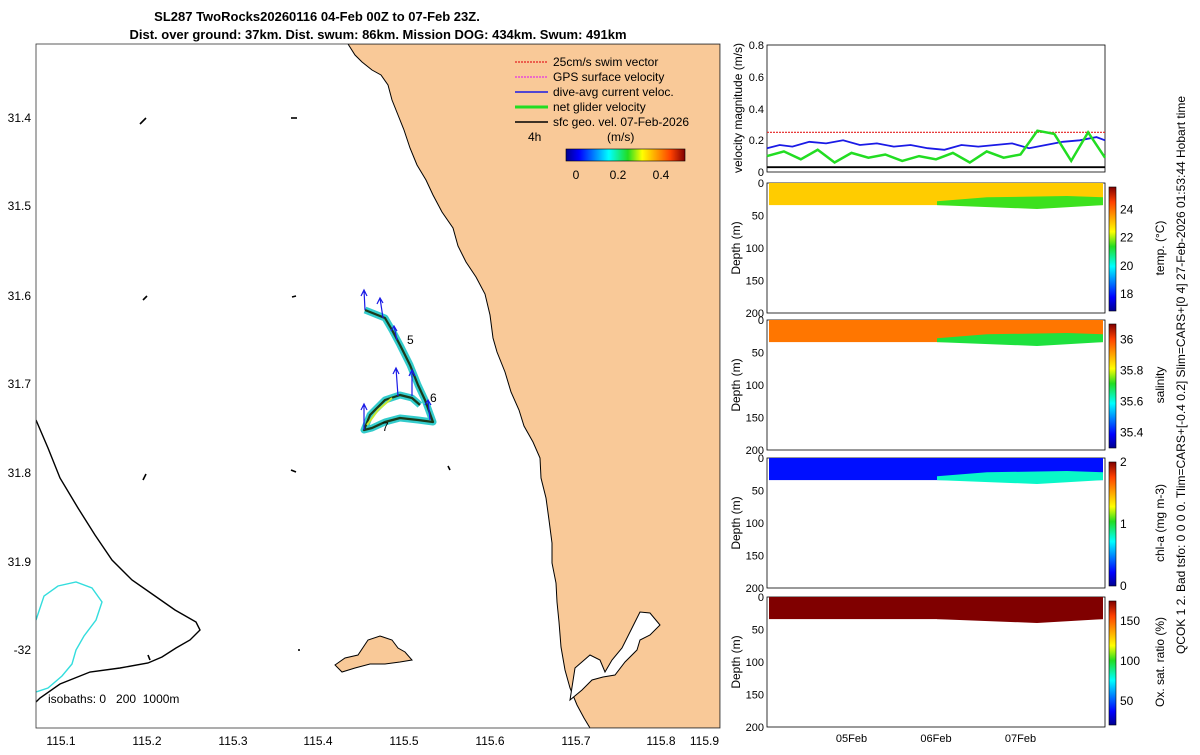 The height and width of the screenshot is (755, 1200). What do you see at coordinates (615, 656) in the screenshot?
I see `land-estuary` at bounding box center [615, 656].